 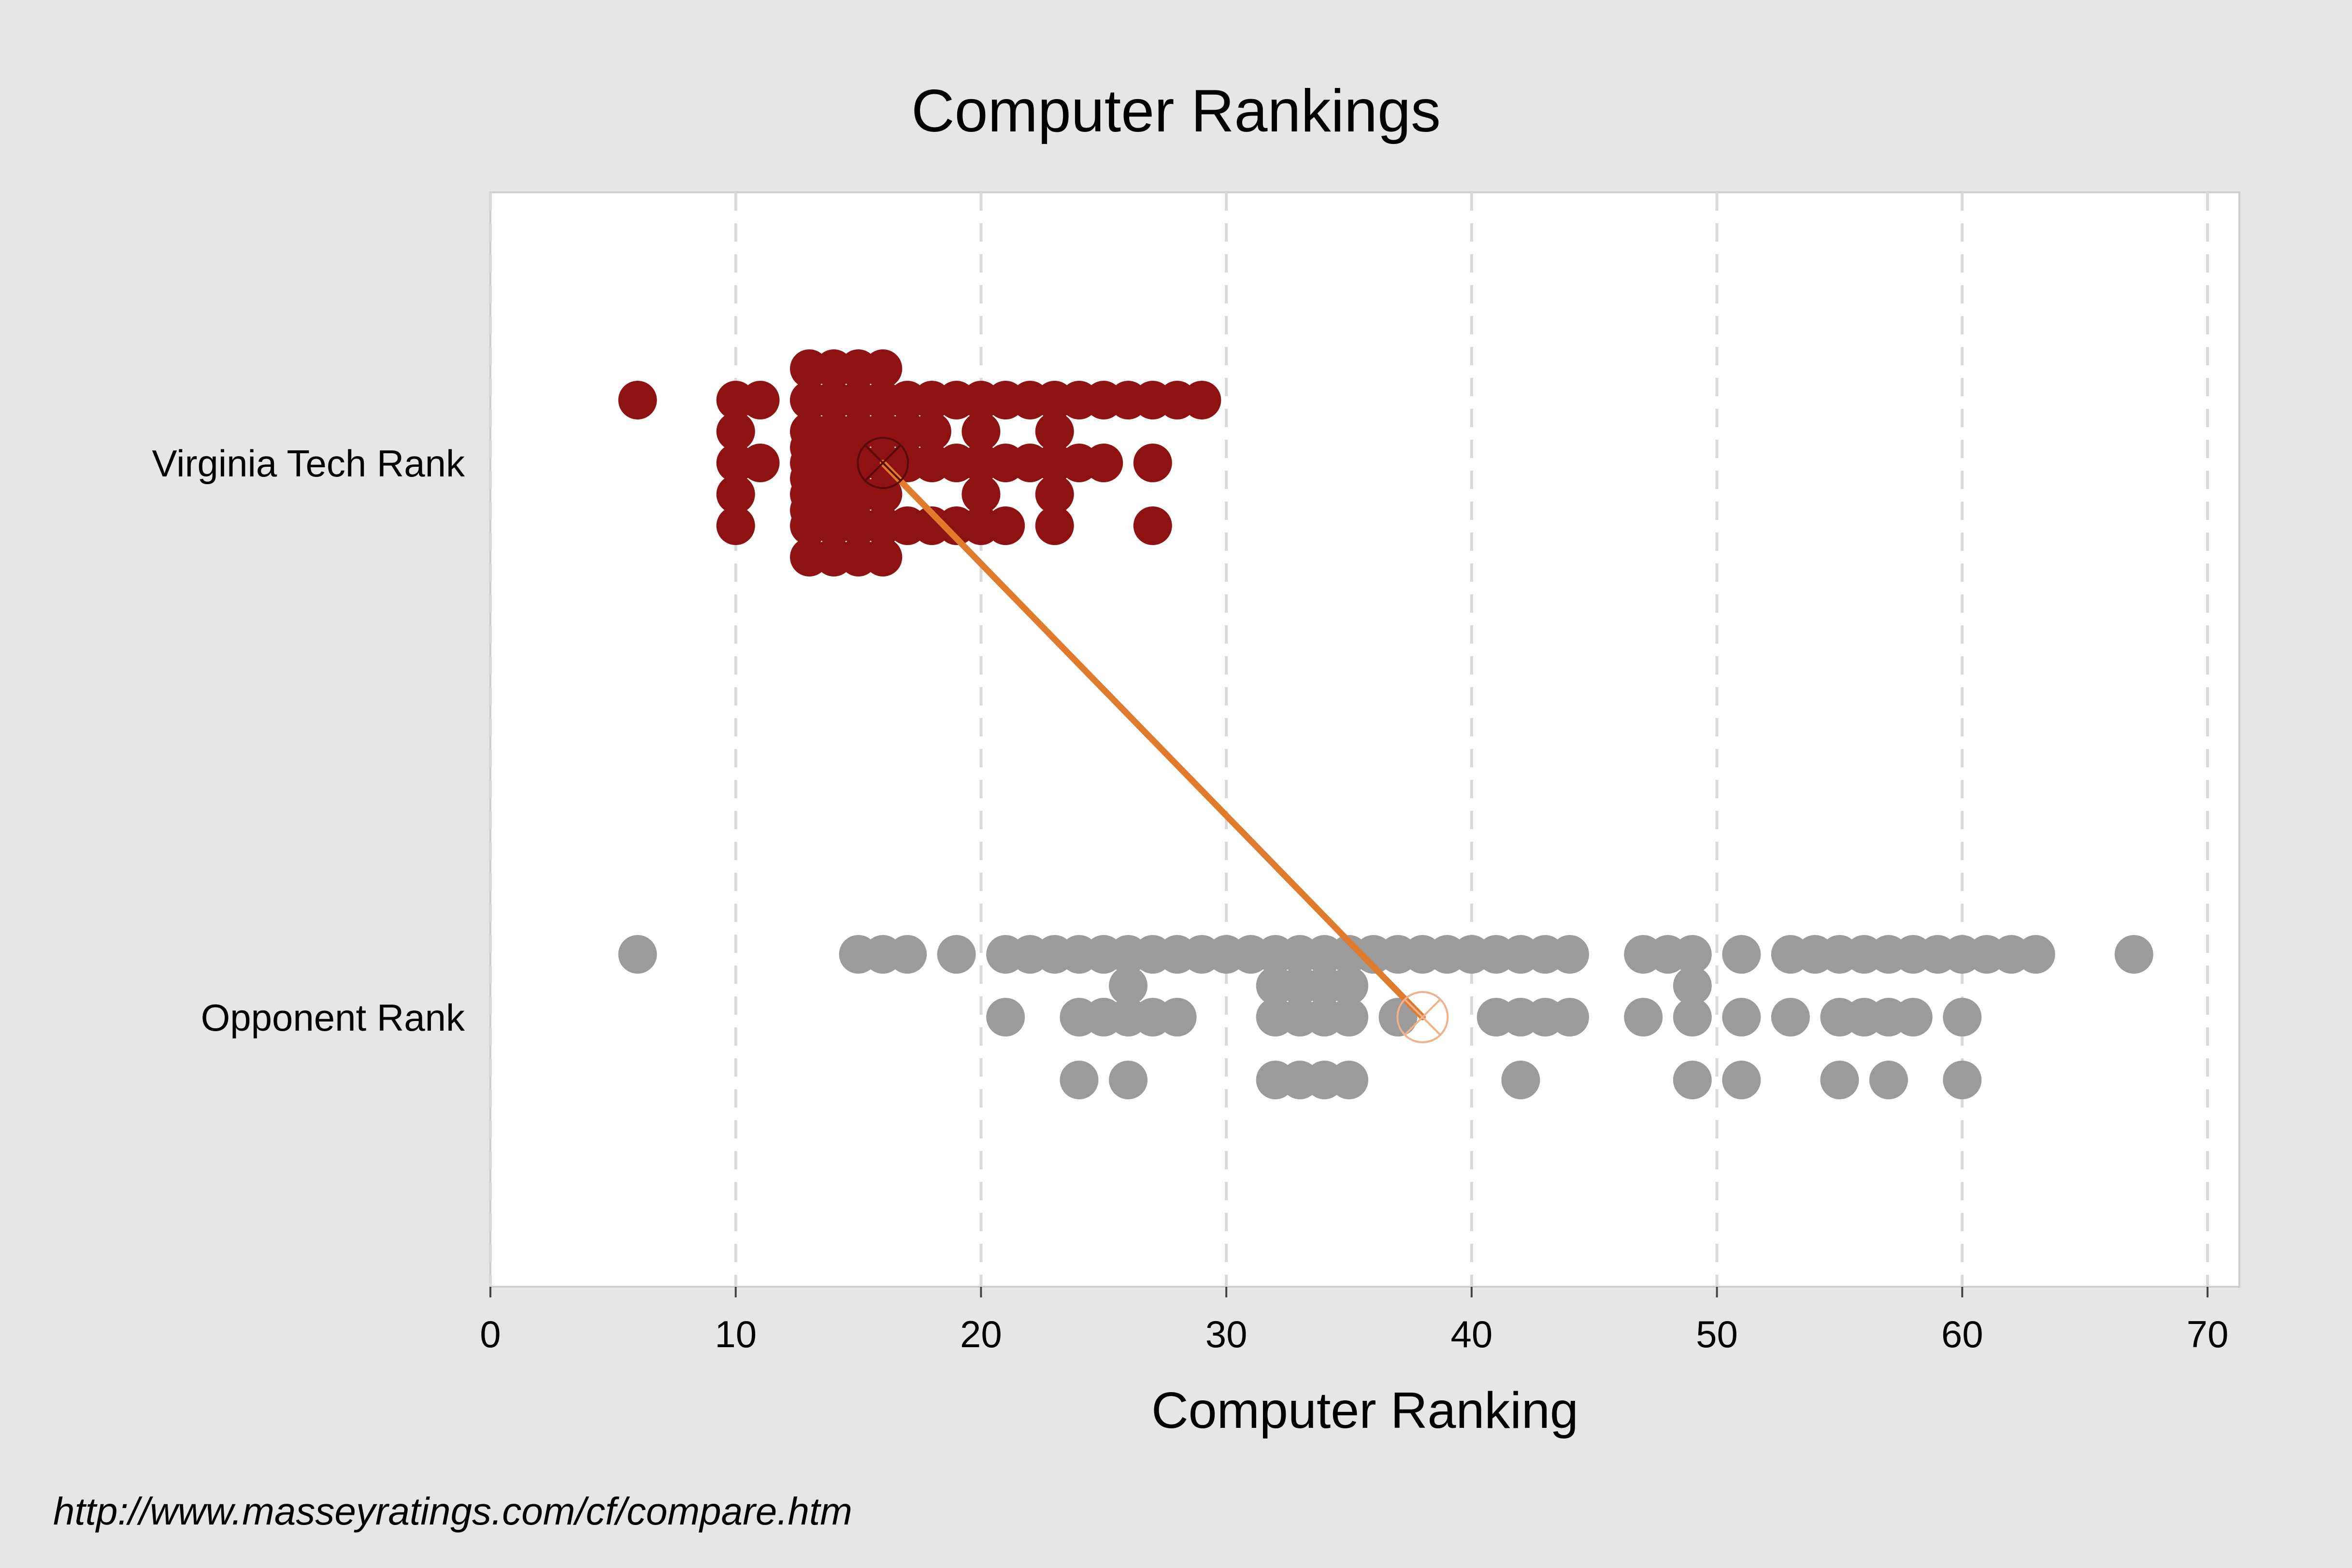 I want to click on x-axis-title: Computer Ranking, so click(x=1364, y=1411).